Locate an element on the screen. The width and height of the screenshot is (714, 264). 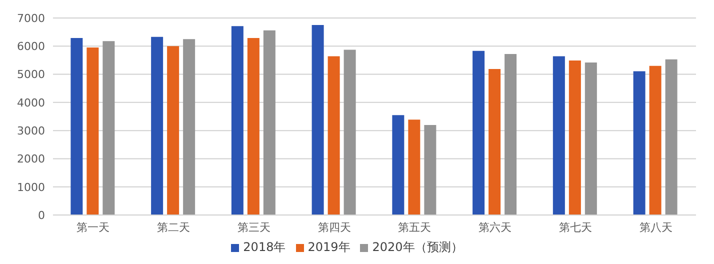
y-tick-label: 3000 is located at coordinates (31, 131).